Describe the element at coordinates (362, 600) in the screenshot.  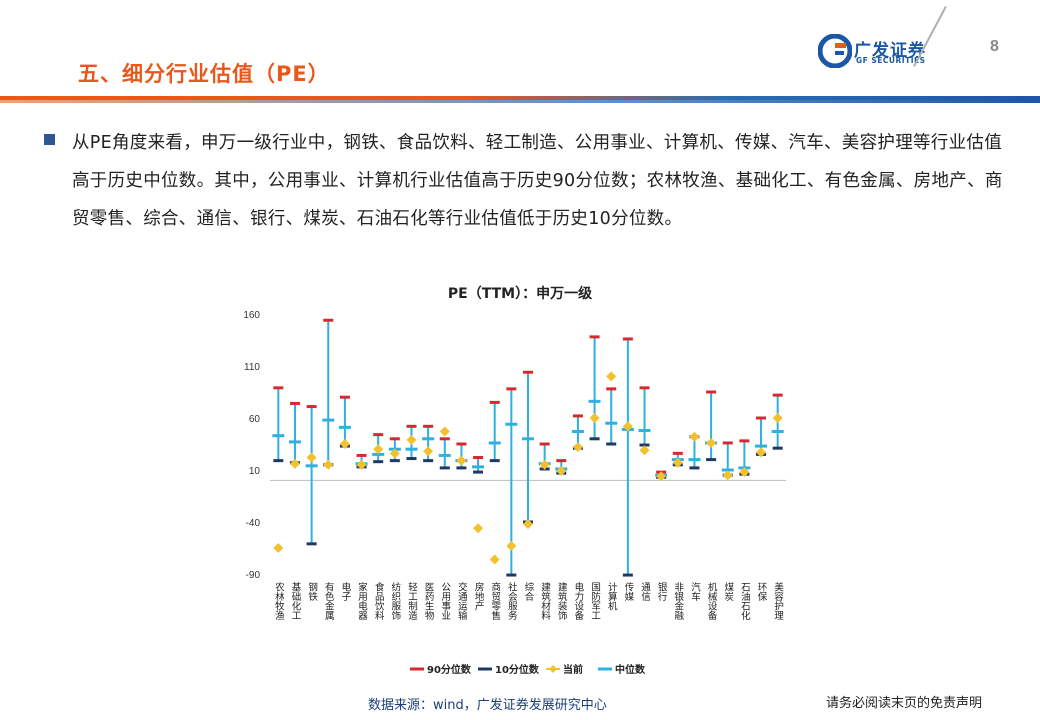
I see `category-label: 家用电器` at that location.